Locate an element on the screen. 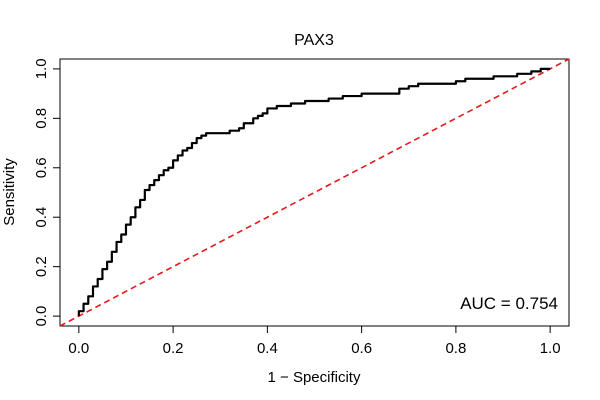 Image resolution: width=600 pixels, height=400 pixels. x-axis-label: 1 − Specificity is located at coordinates (314, 377).